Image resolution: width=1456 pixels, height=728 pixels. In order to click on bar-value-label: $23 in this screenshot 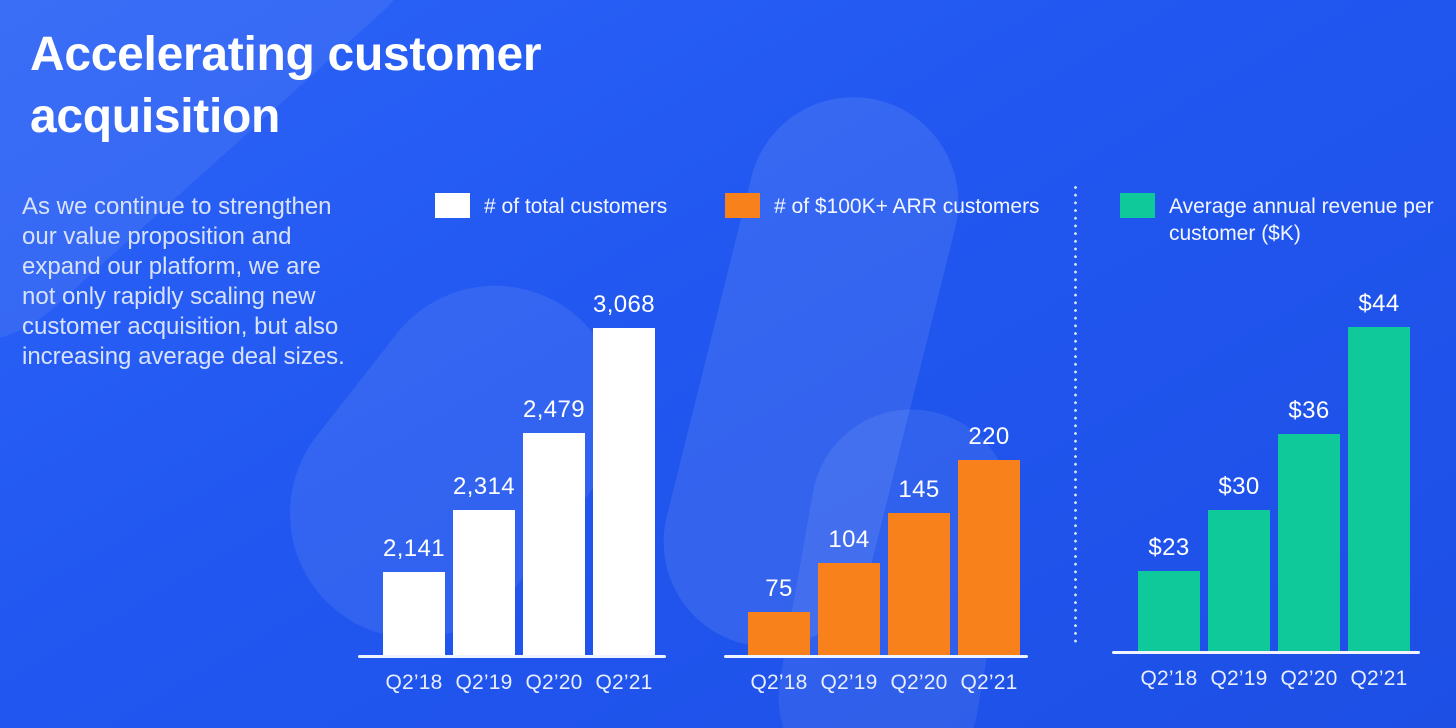, I will do `click(1169, 547)`.